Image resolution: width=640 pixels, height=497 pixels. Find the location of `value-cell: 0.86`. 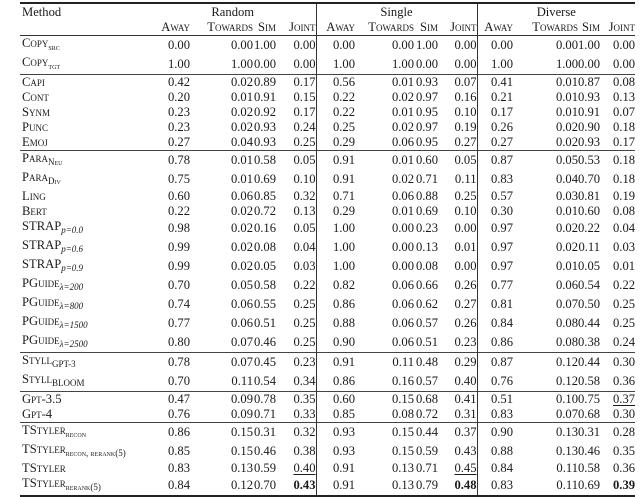

value-cell: 0.86 is located at coordinates (343, 304).